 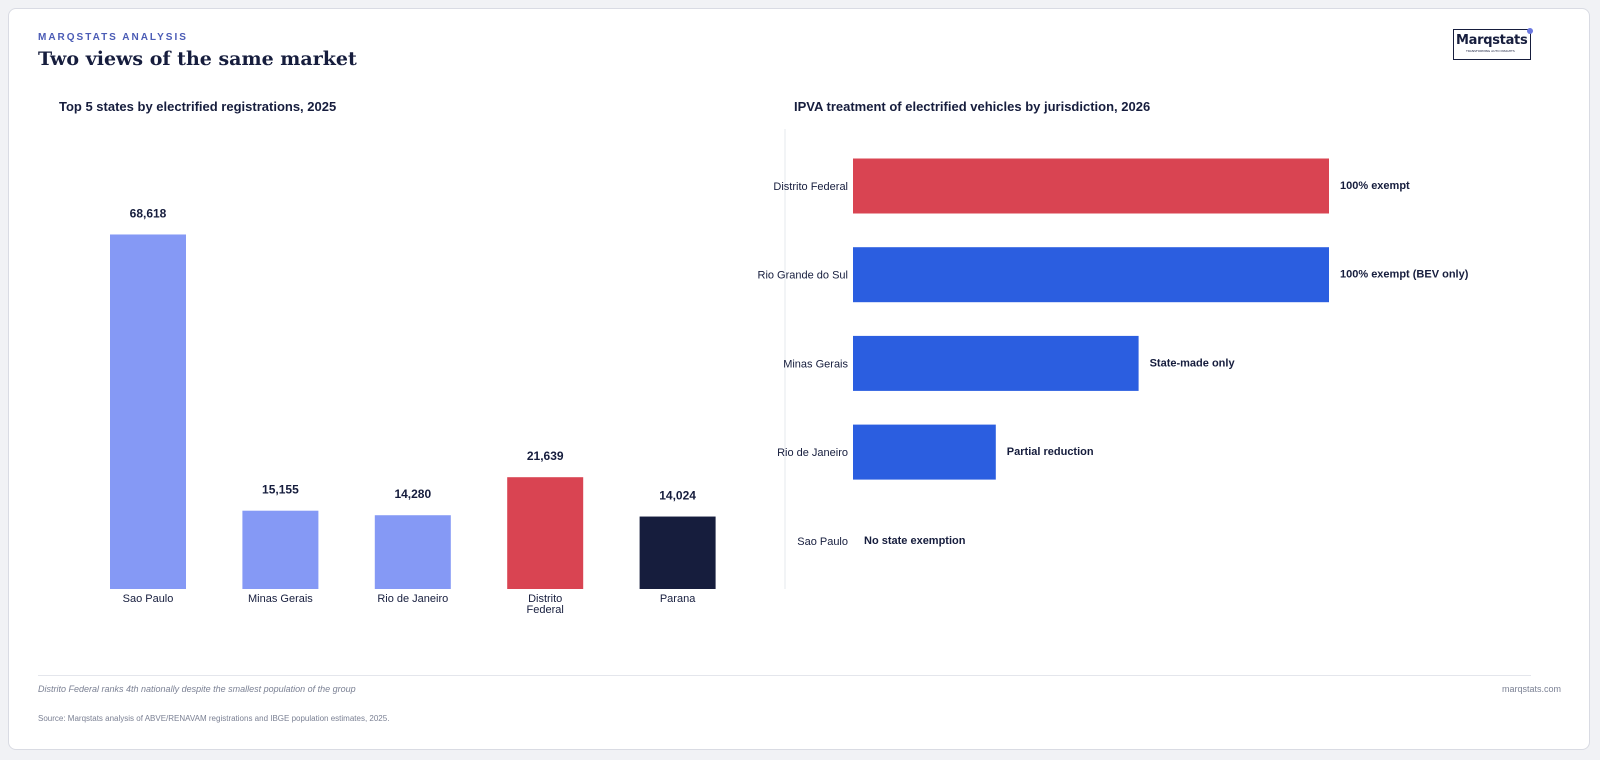 What do you see at coordinates (148, 411) in the screenshot?
I see `bar-sao-paulo` at bounding box center [148, 411].